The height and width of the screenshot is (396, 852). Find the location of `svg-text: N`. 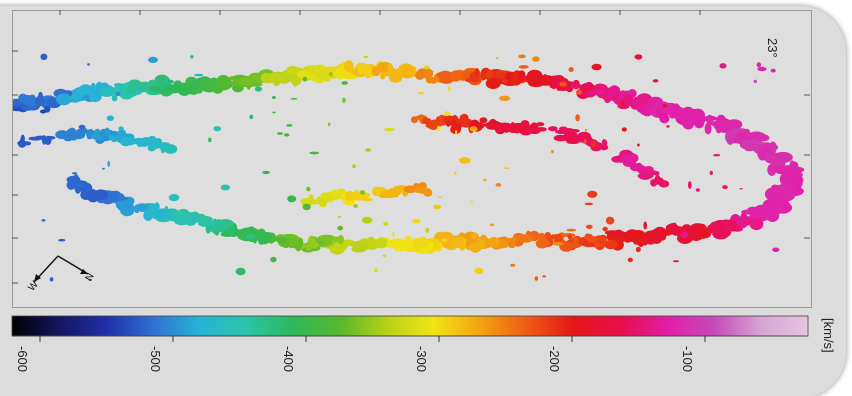

svg-text: N is located at coordinates (90, 277).